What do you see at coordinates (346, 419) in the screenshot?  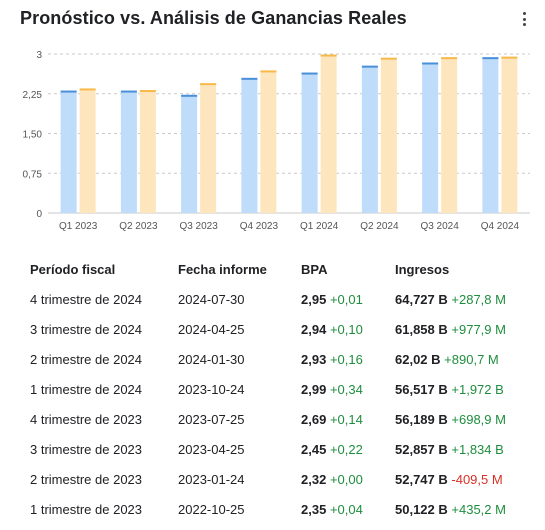 I see `eps-surprise: +0,14` at bounding box center [346, 419].